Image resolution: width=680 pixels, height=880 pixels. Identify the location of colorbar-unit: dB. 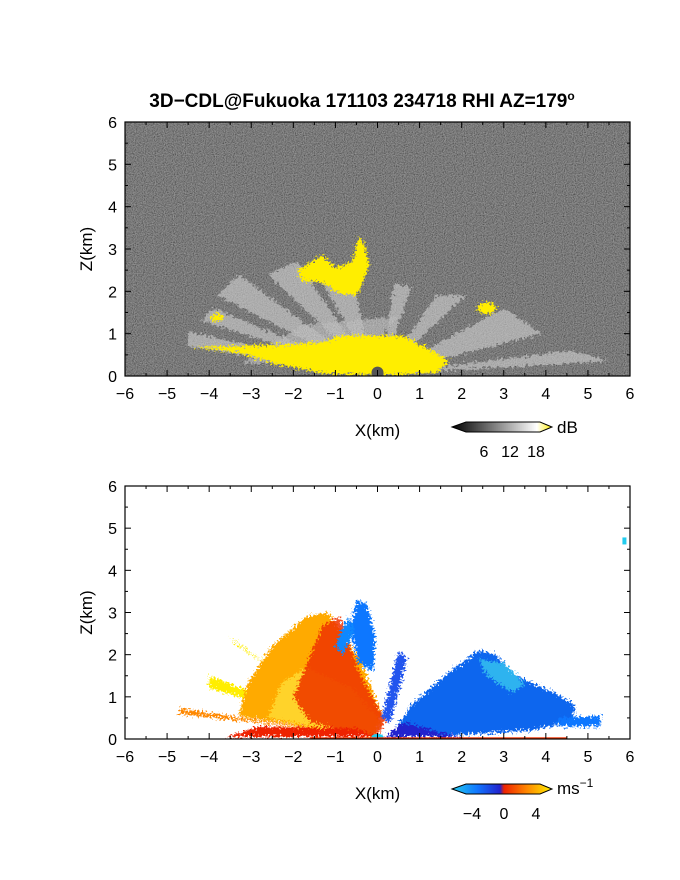
(567, 427).